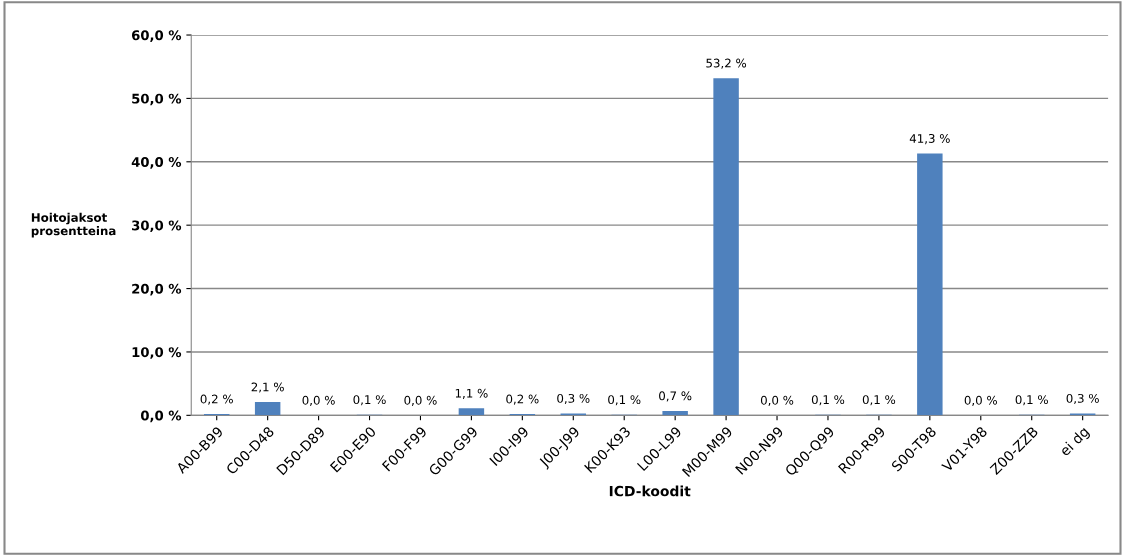 Image resolution: width=1125 pixels, height=556 pixels. I want to click on data-label: 2,1 %, so click(267, 387).